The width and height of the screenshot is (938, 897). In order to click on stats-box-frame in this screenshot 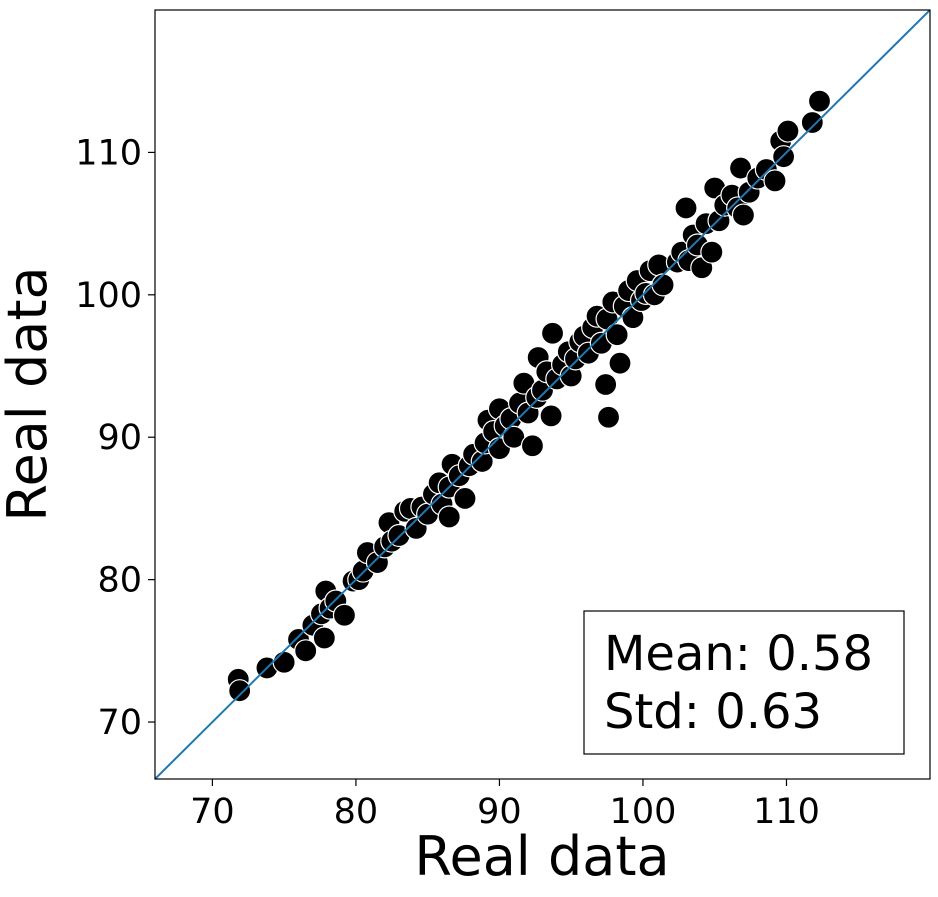, I will do `click(744, 682)`.